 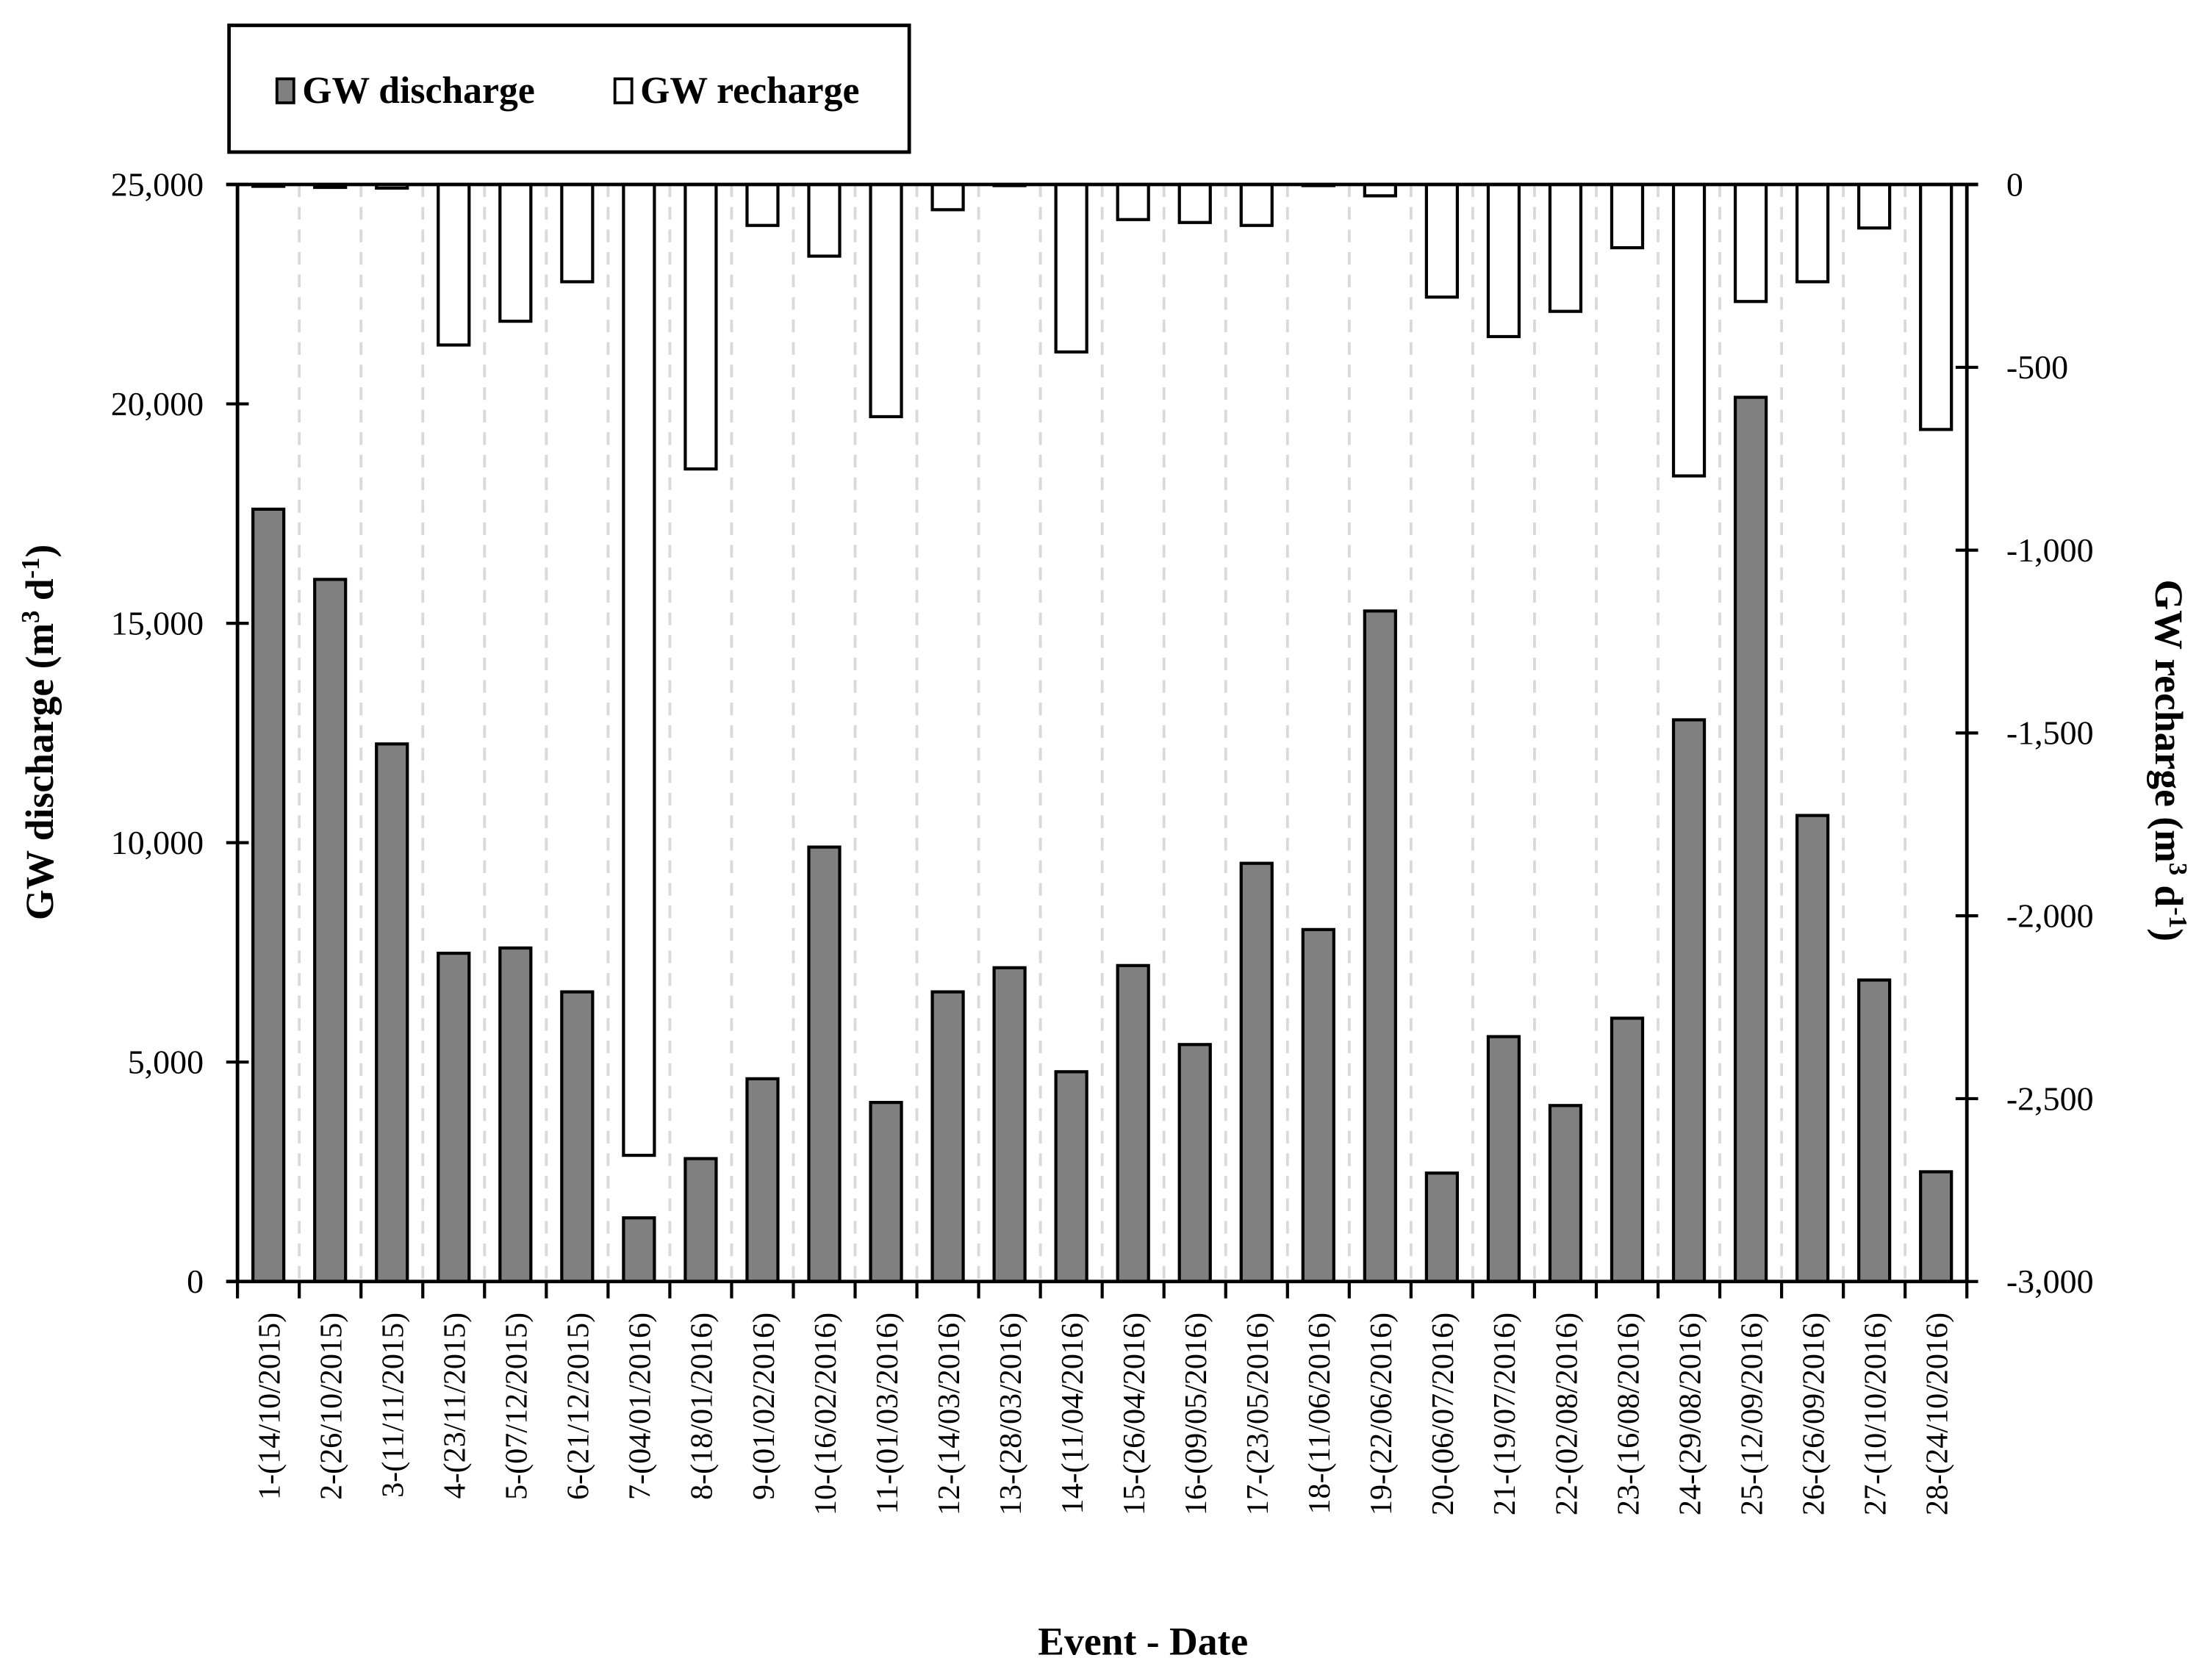 I want to click on x-category-label: 19-(22/06/2016), so click(x=1382, y=1414).